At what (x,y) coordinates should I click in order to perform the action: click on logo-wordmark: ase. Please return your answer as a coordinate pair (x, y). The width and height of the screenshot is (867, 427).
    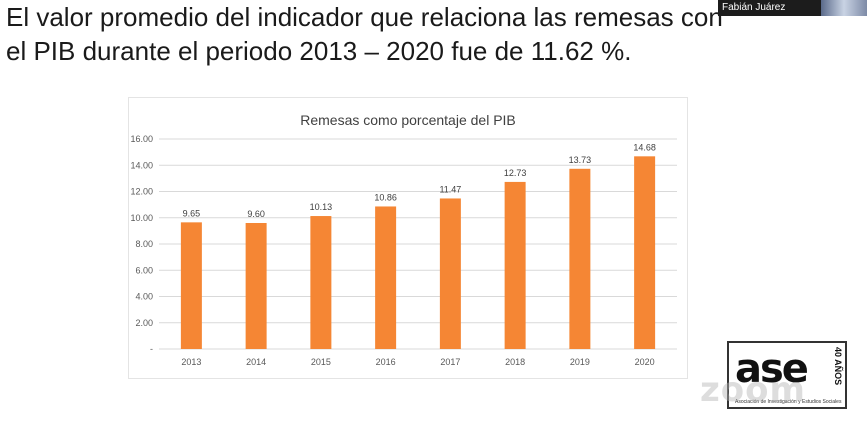
    Looking at the image, I should click on (772, 369).